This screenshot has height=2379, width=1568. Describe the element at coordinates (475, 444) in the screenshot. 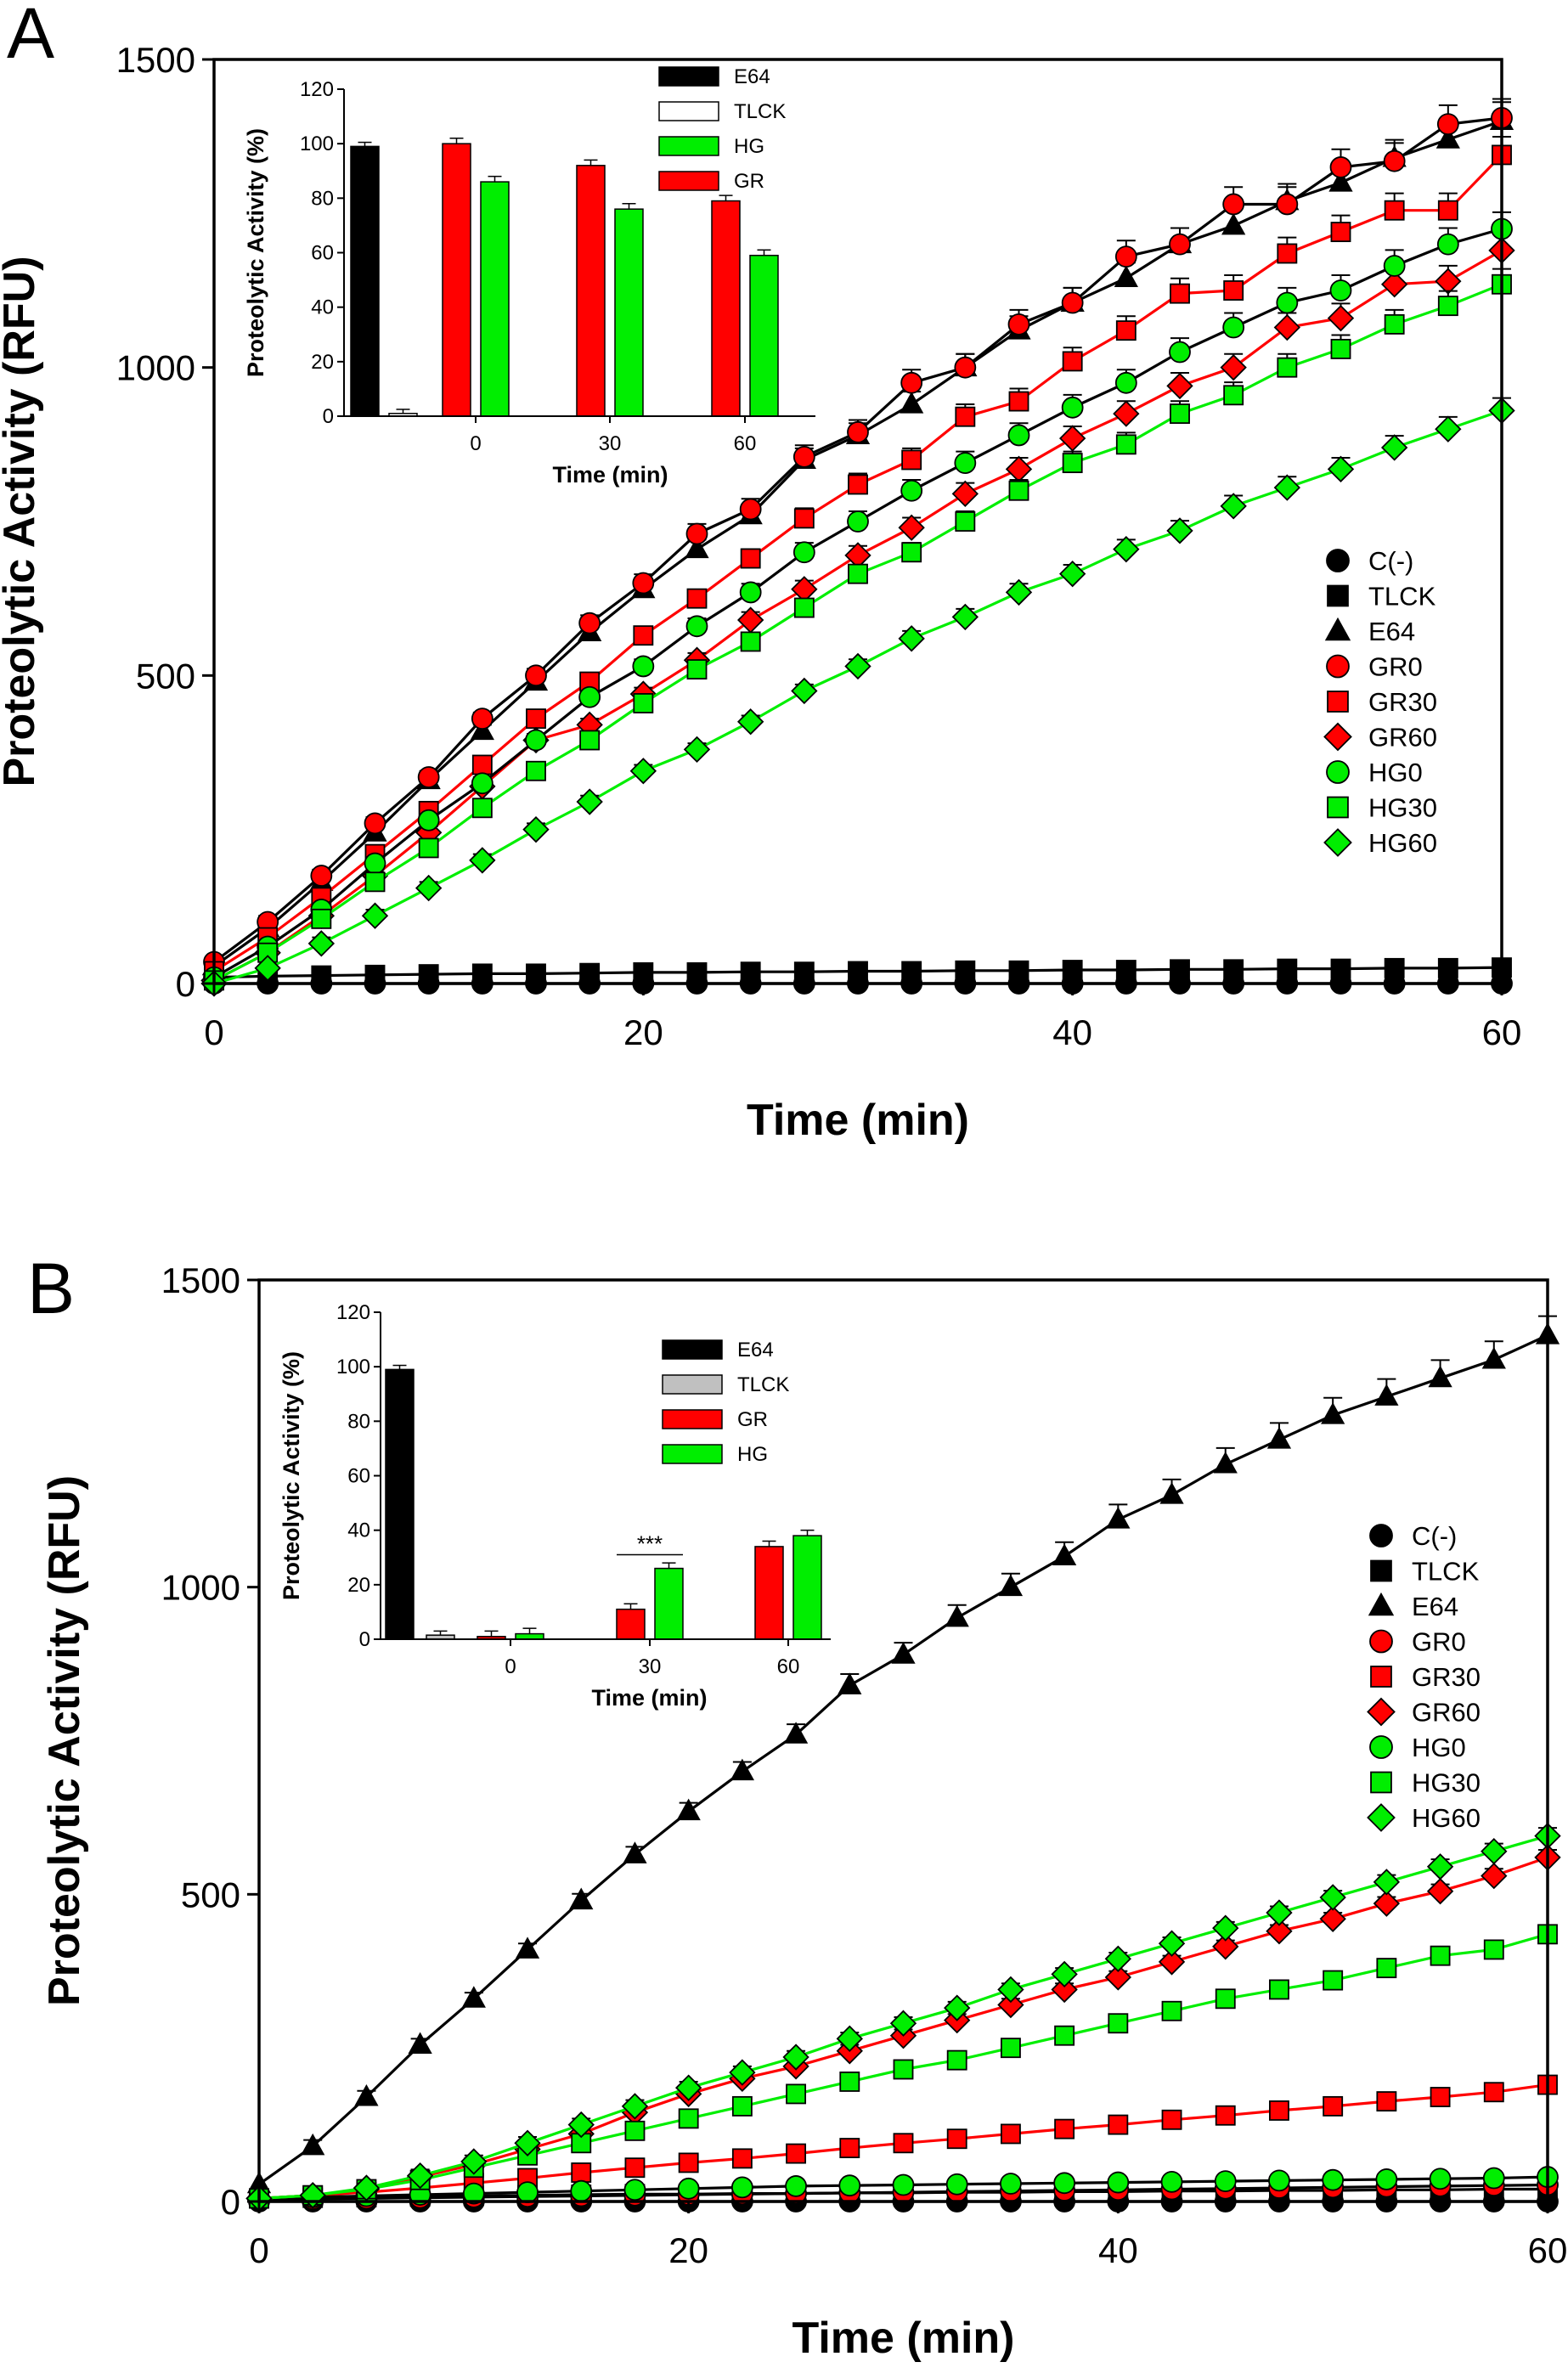

I see `inset-x-tick-label: 0` at that location.